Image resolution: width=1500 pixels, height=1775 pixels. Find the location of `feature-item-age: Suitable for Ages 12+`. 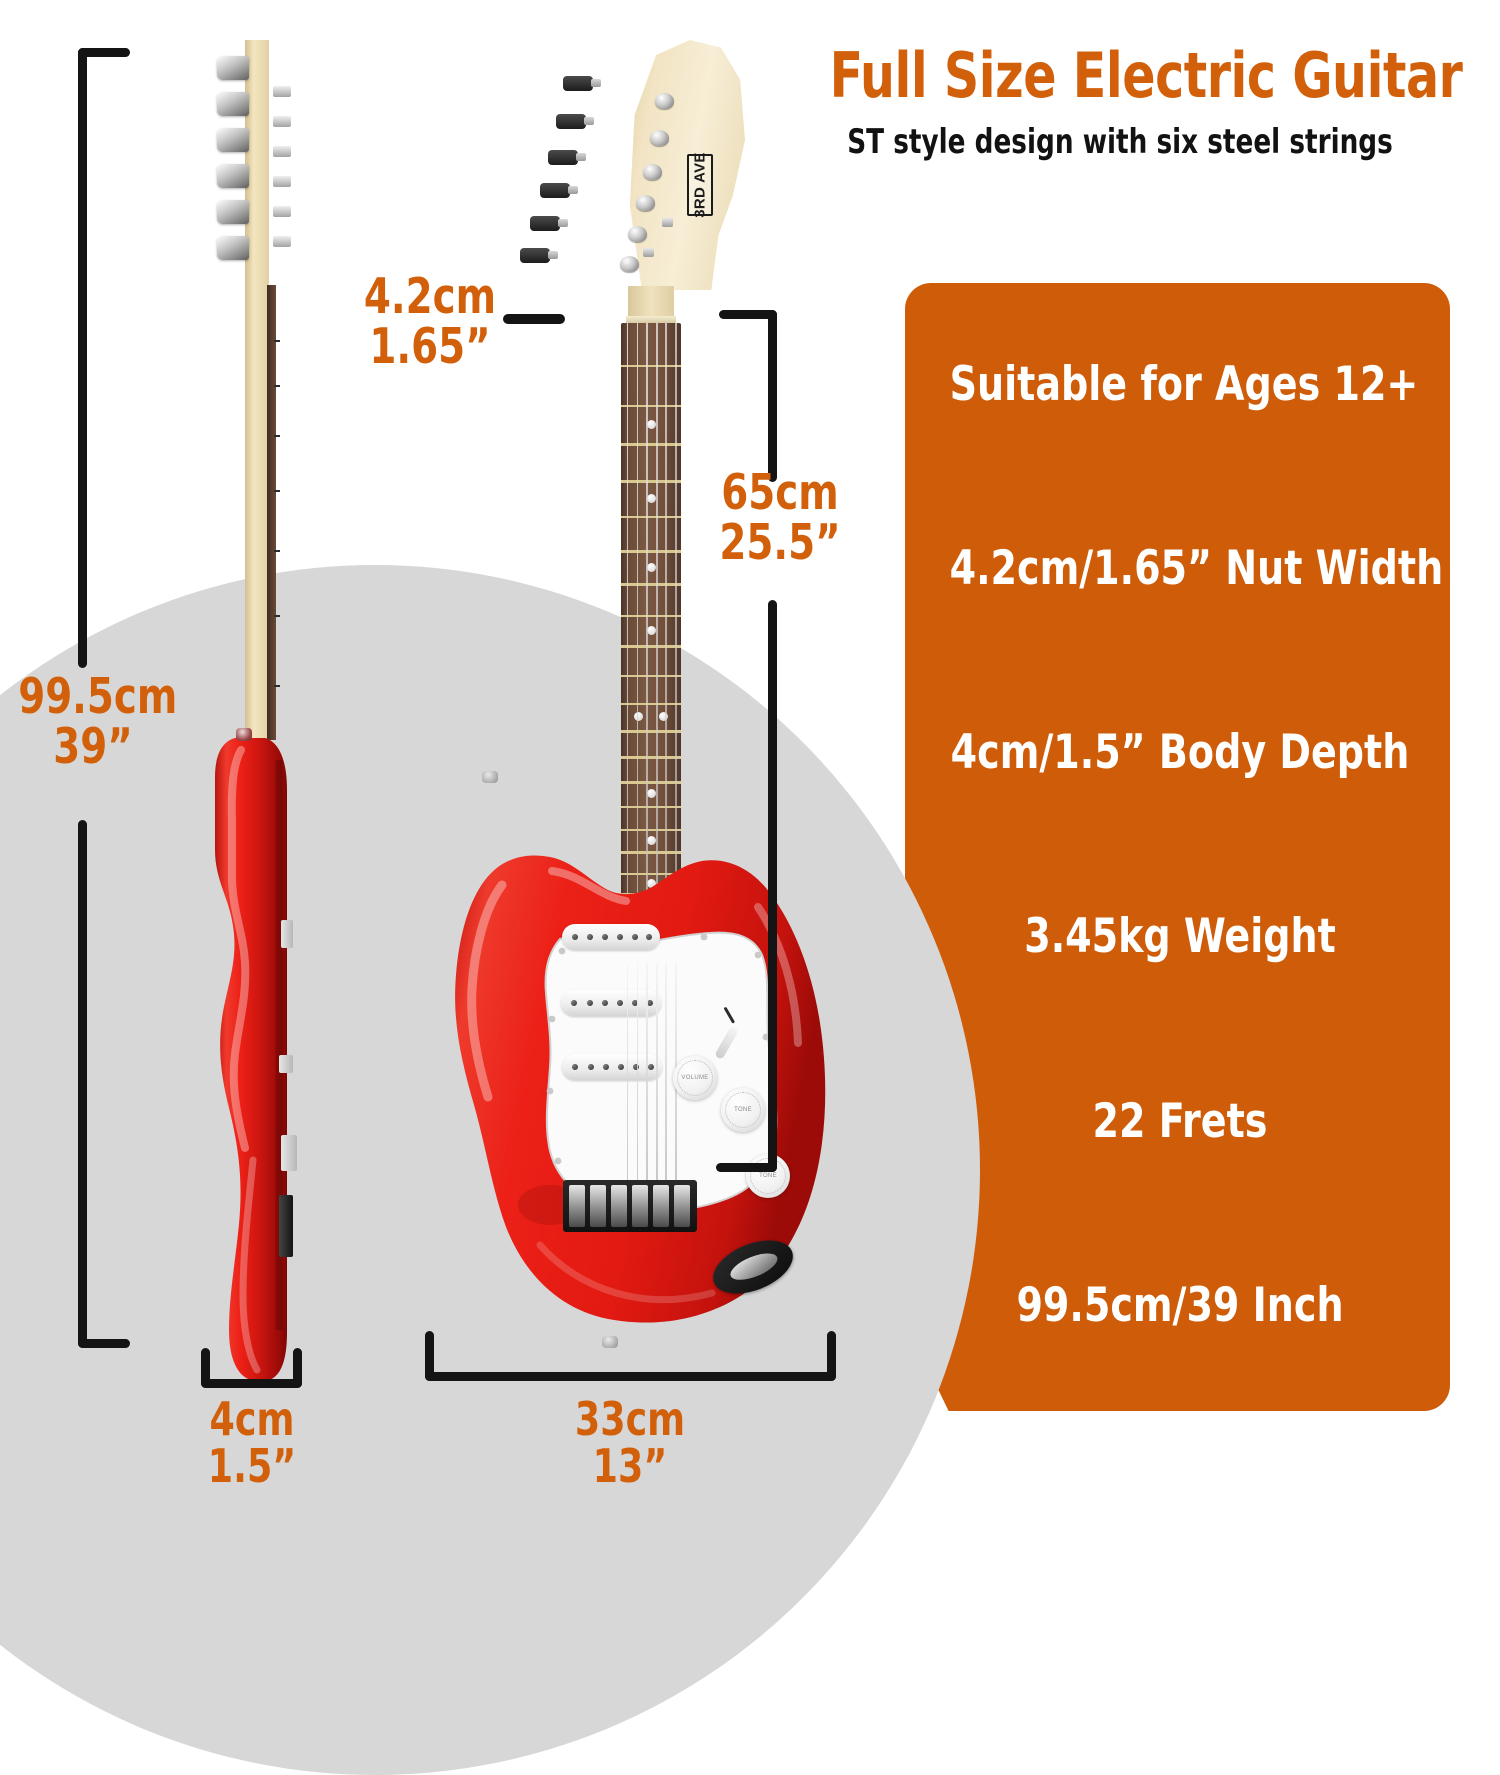

feature-item-age: Suitable for Ages 12+ is located at coordinates (1184, 384).